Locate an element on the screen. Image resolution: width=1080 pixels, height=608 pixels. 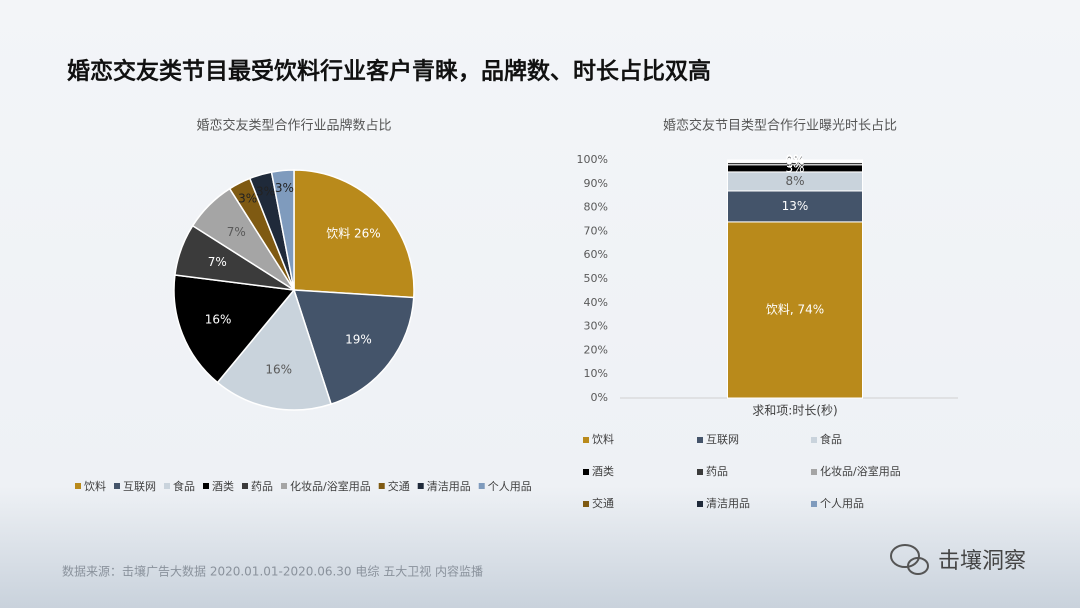
y-tick-label: 90% is located at coordinates (596, 183).